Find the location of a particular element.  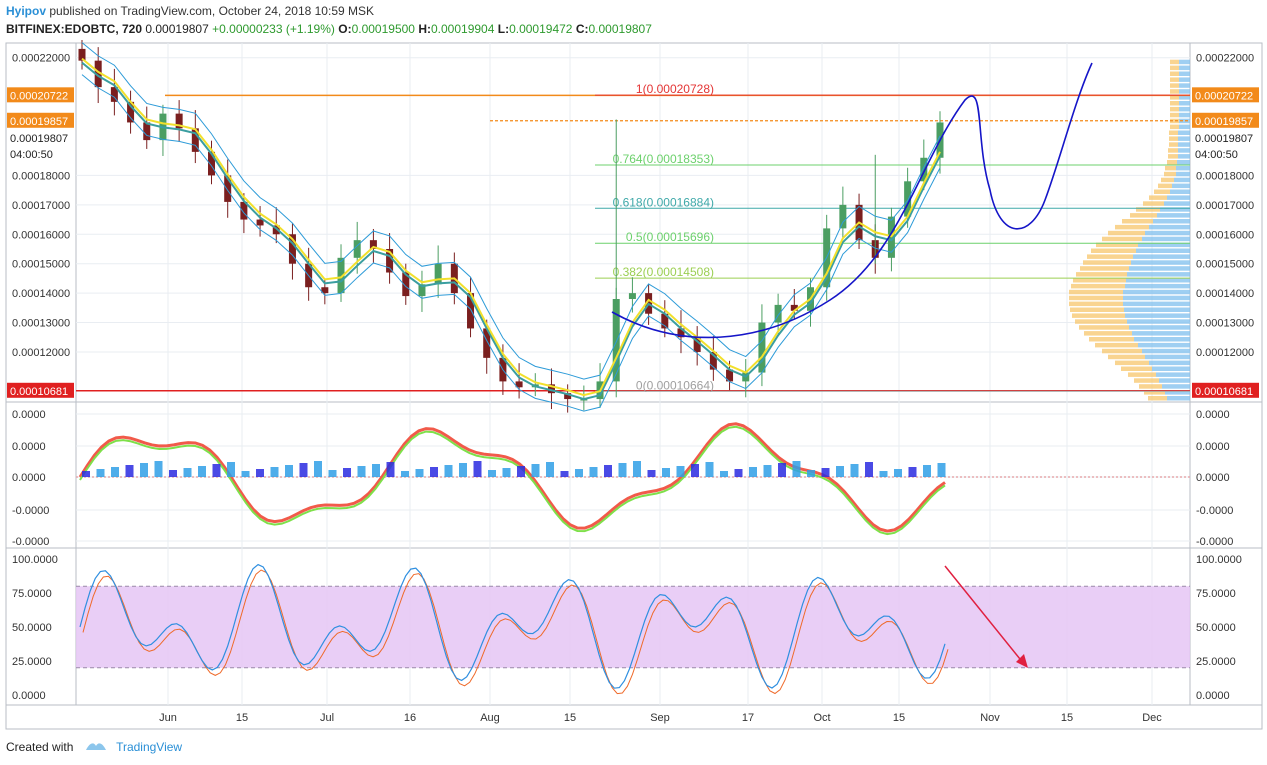

author-name: Hyipov is located at coordinates (26, 11).